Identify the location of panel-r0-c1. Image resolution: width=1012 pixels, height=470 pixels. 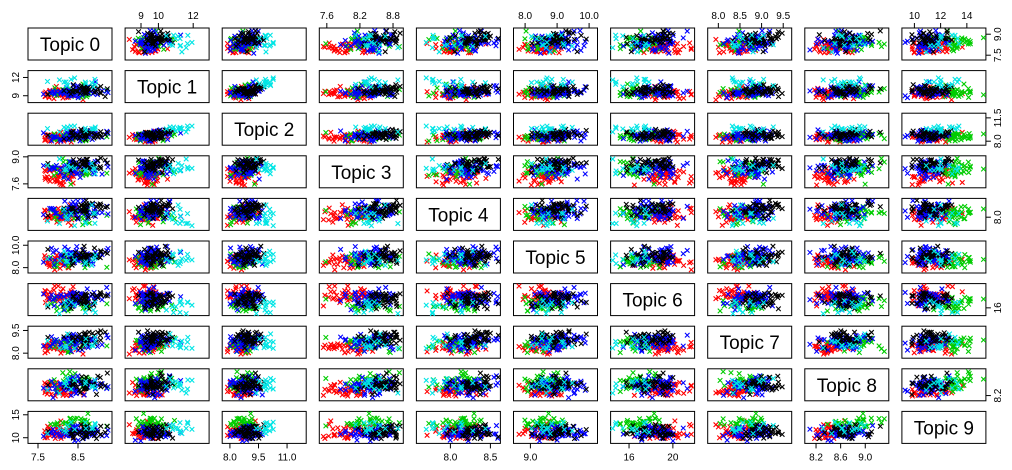
(167, 44).